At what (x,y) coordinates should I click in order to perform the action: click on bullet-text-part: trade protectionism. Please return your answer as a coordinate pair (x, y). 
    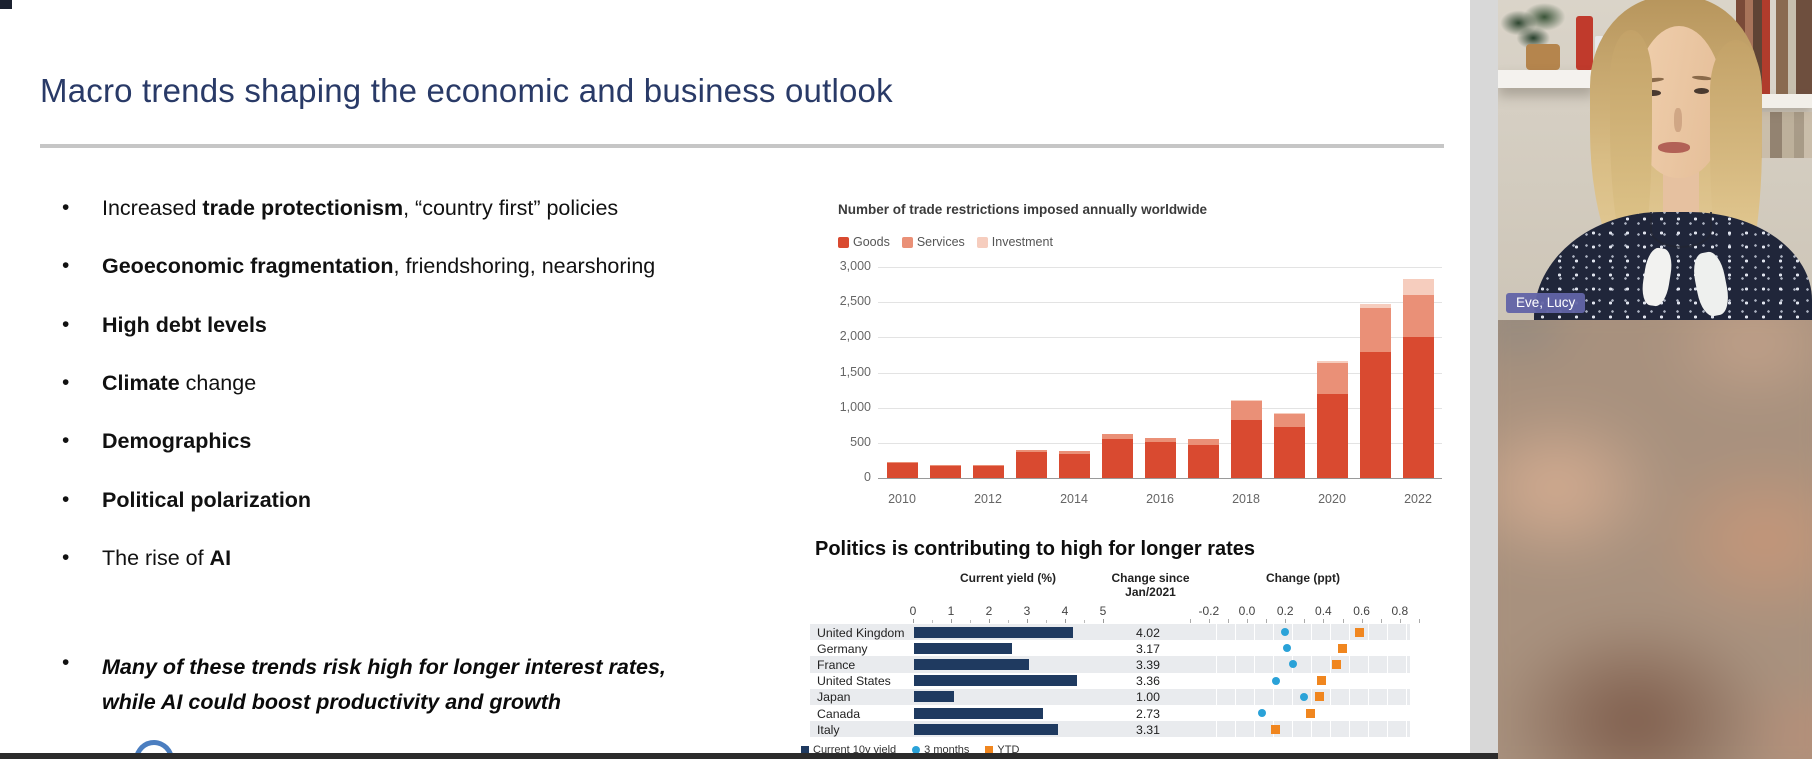
    Looking at the image, I should click on (303, 208).